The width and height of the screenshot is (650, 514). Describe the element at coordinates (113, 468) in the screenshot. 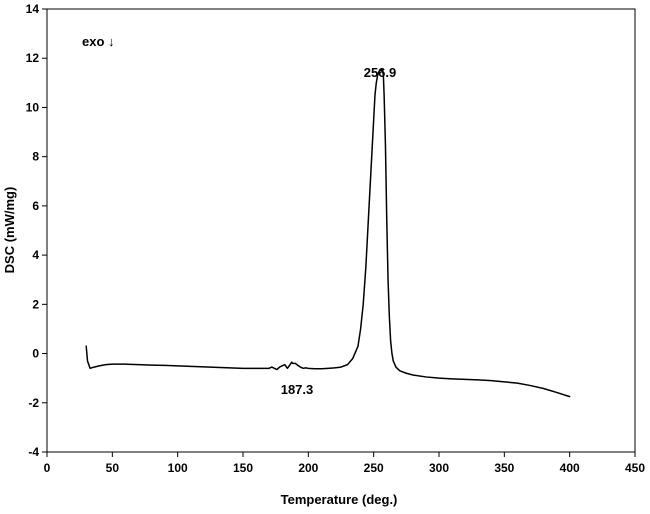

I see `x-tick-label: 50` at that location.